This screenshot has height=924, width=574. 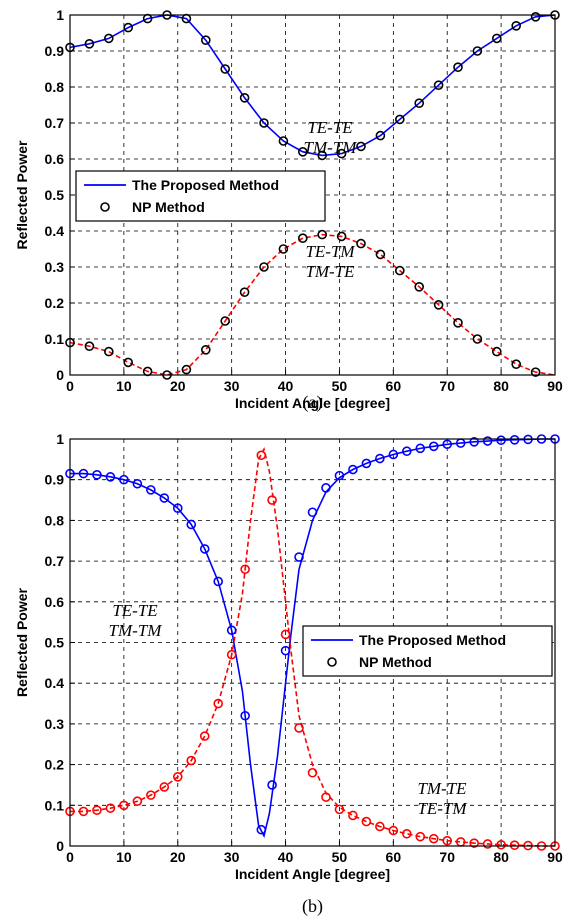 What do you see at coordinates (286, 386) in the screenshot?
I see `x-tick-label: 40` at bounding box center [286, 386].